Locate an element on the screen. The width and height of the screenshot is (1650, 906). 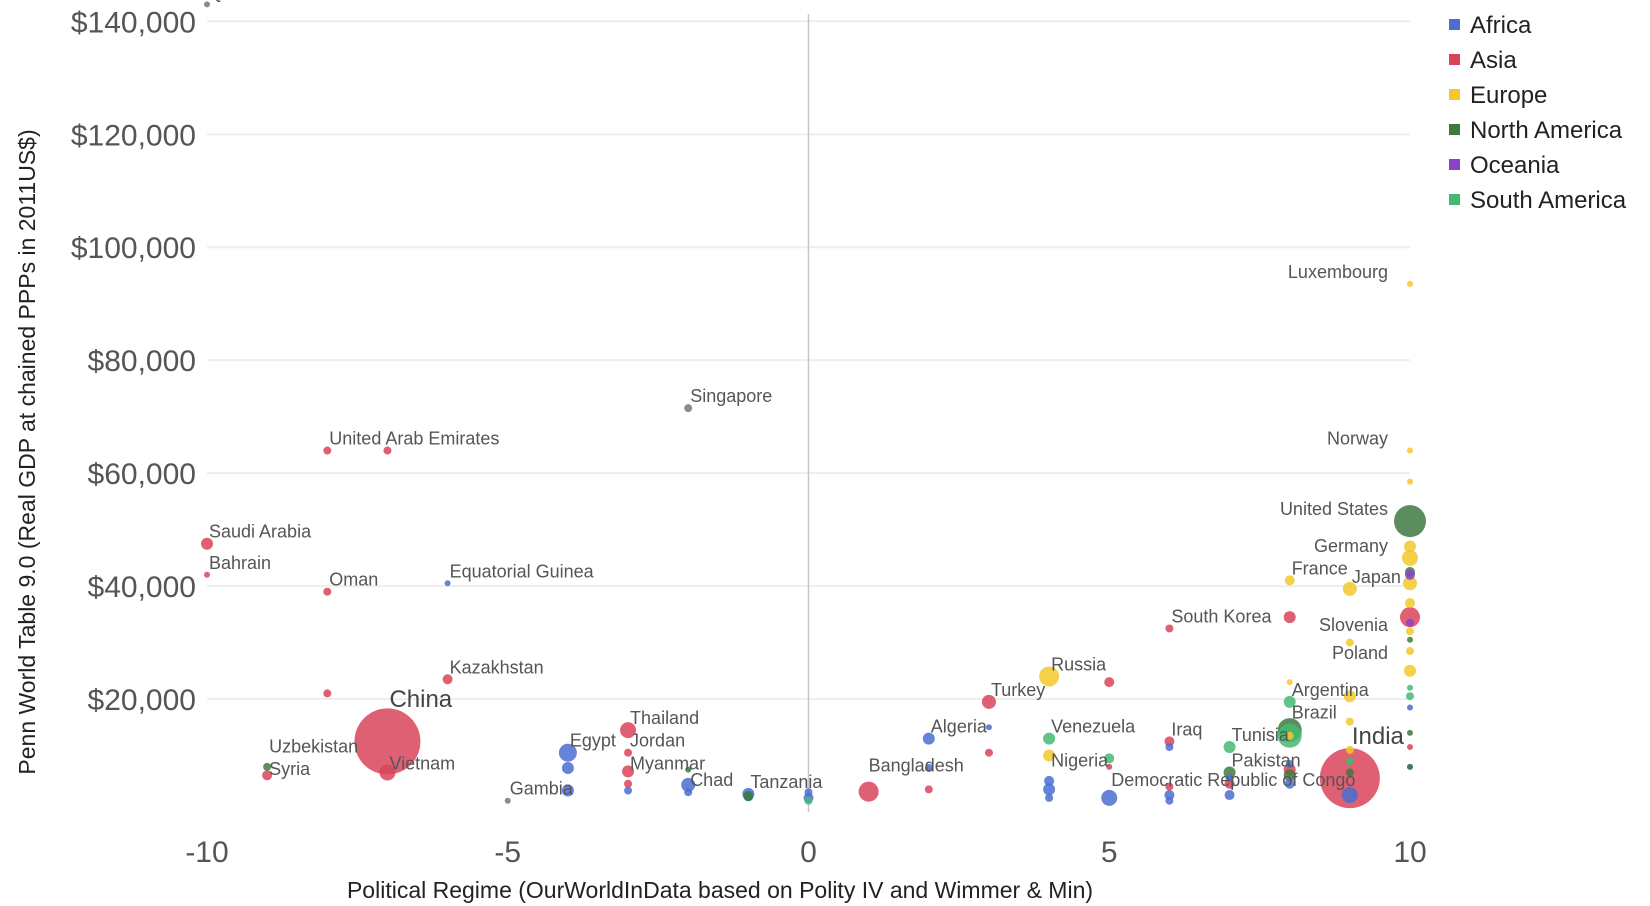
legend-item-south-america: South America is located at coordinates (1538, 200).